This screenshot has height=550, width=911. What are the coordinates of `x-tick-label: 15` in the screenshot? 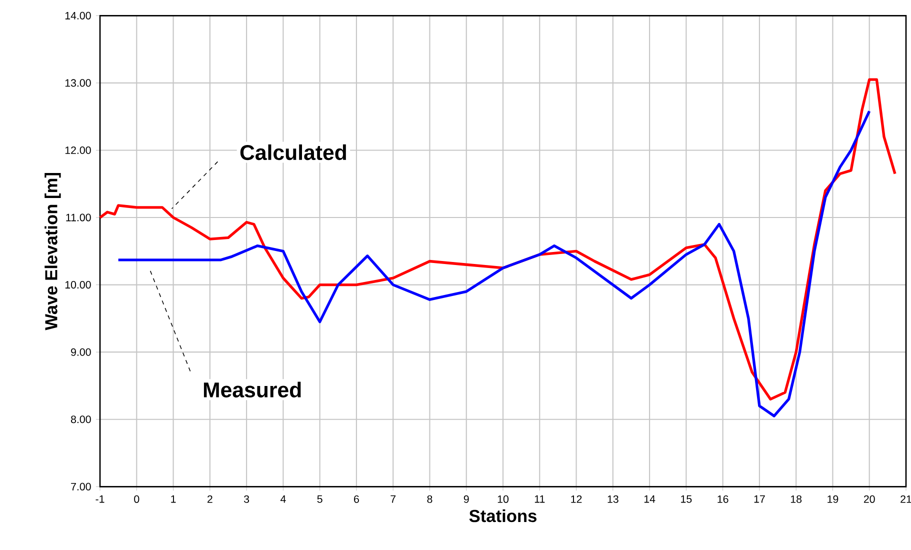 It's located at (686, 499).